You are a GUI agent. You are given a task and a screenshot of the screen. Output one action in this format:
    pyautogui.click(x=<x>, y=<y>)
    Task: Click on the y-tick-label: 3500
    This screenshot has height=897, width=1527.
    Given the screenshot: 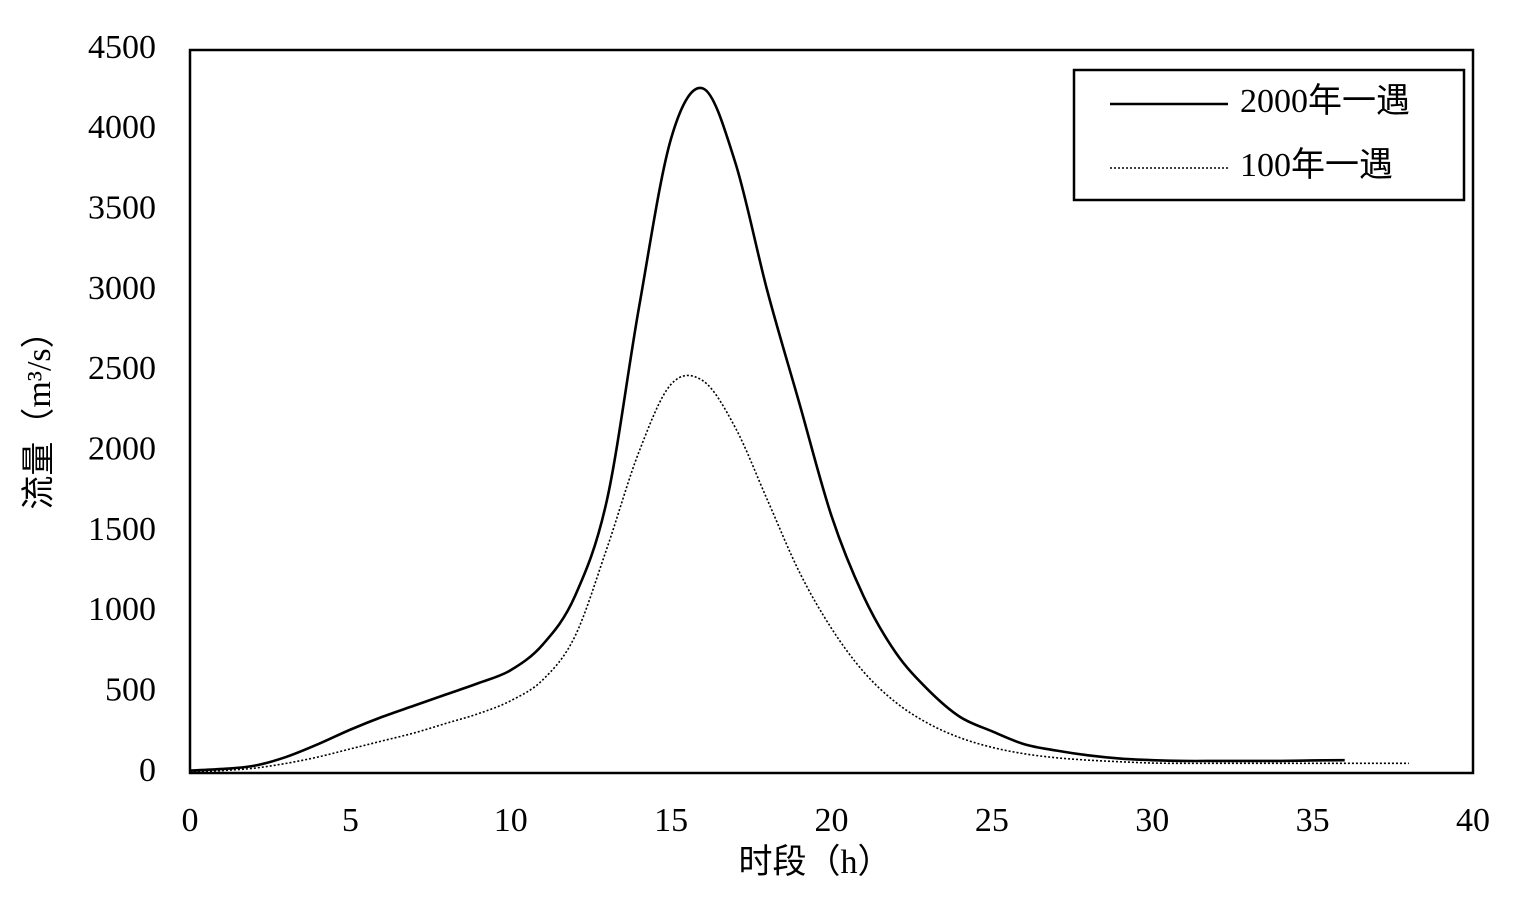 What is the action you would take?
    pyautogui.click(x=122, y=207)
    